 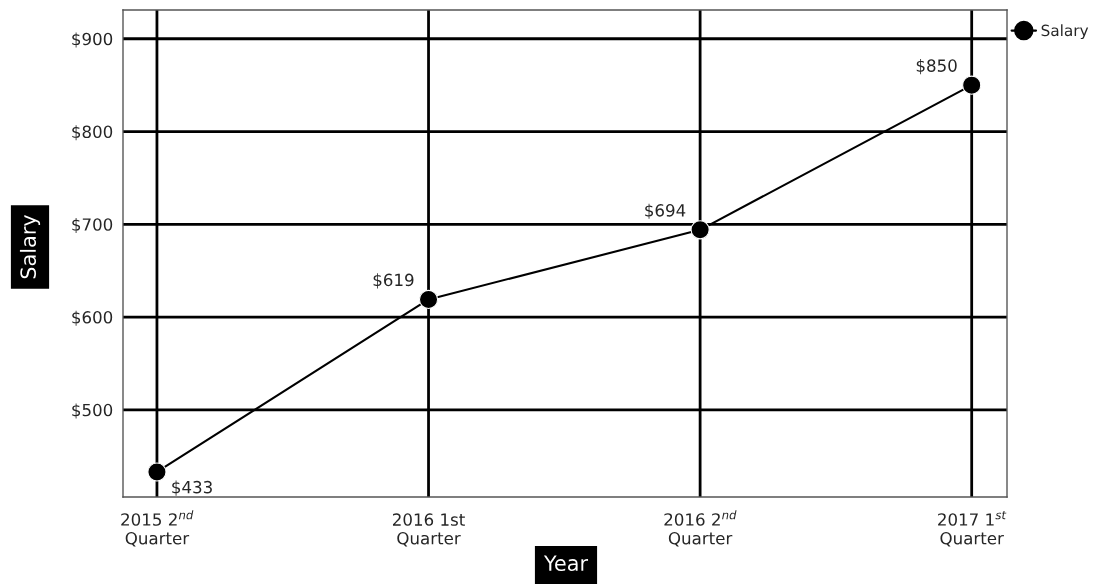 What do you see at coordinates (566, 563) in the screenshot?
I see `x-axis-title: Year` at bounding box center [566, 563].